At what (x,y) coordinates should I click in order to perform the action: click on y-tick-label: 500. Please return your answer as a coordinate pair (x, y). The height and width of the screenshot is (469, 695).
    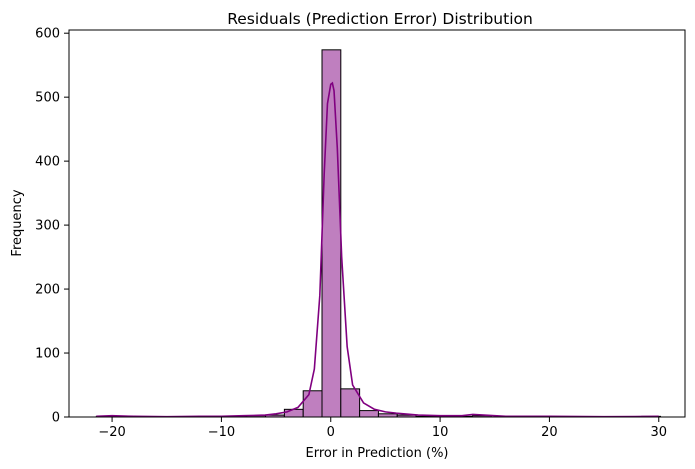
    Looking at the image, I should click on (47, 98).